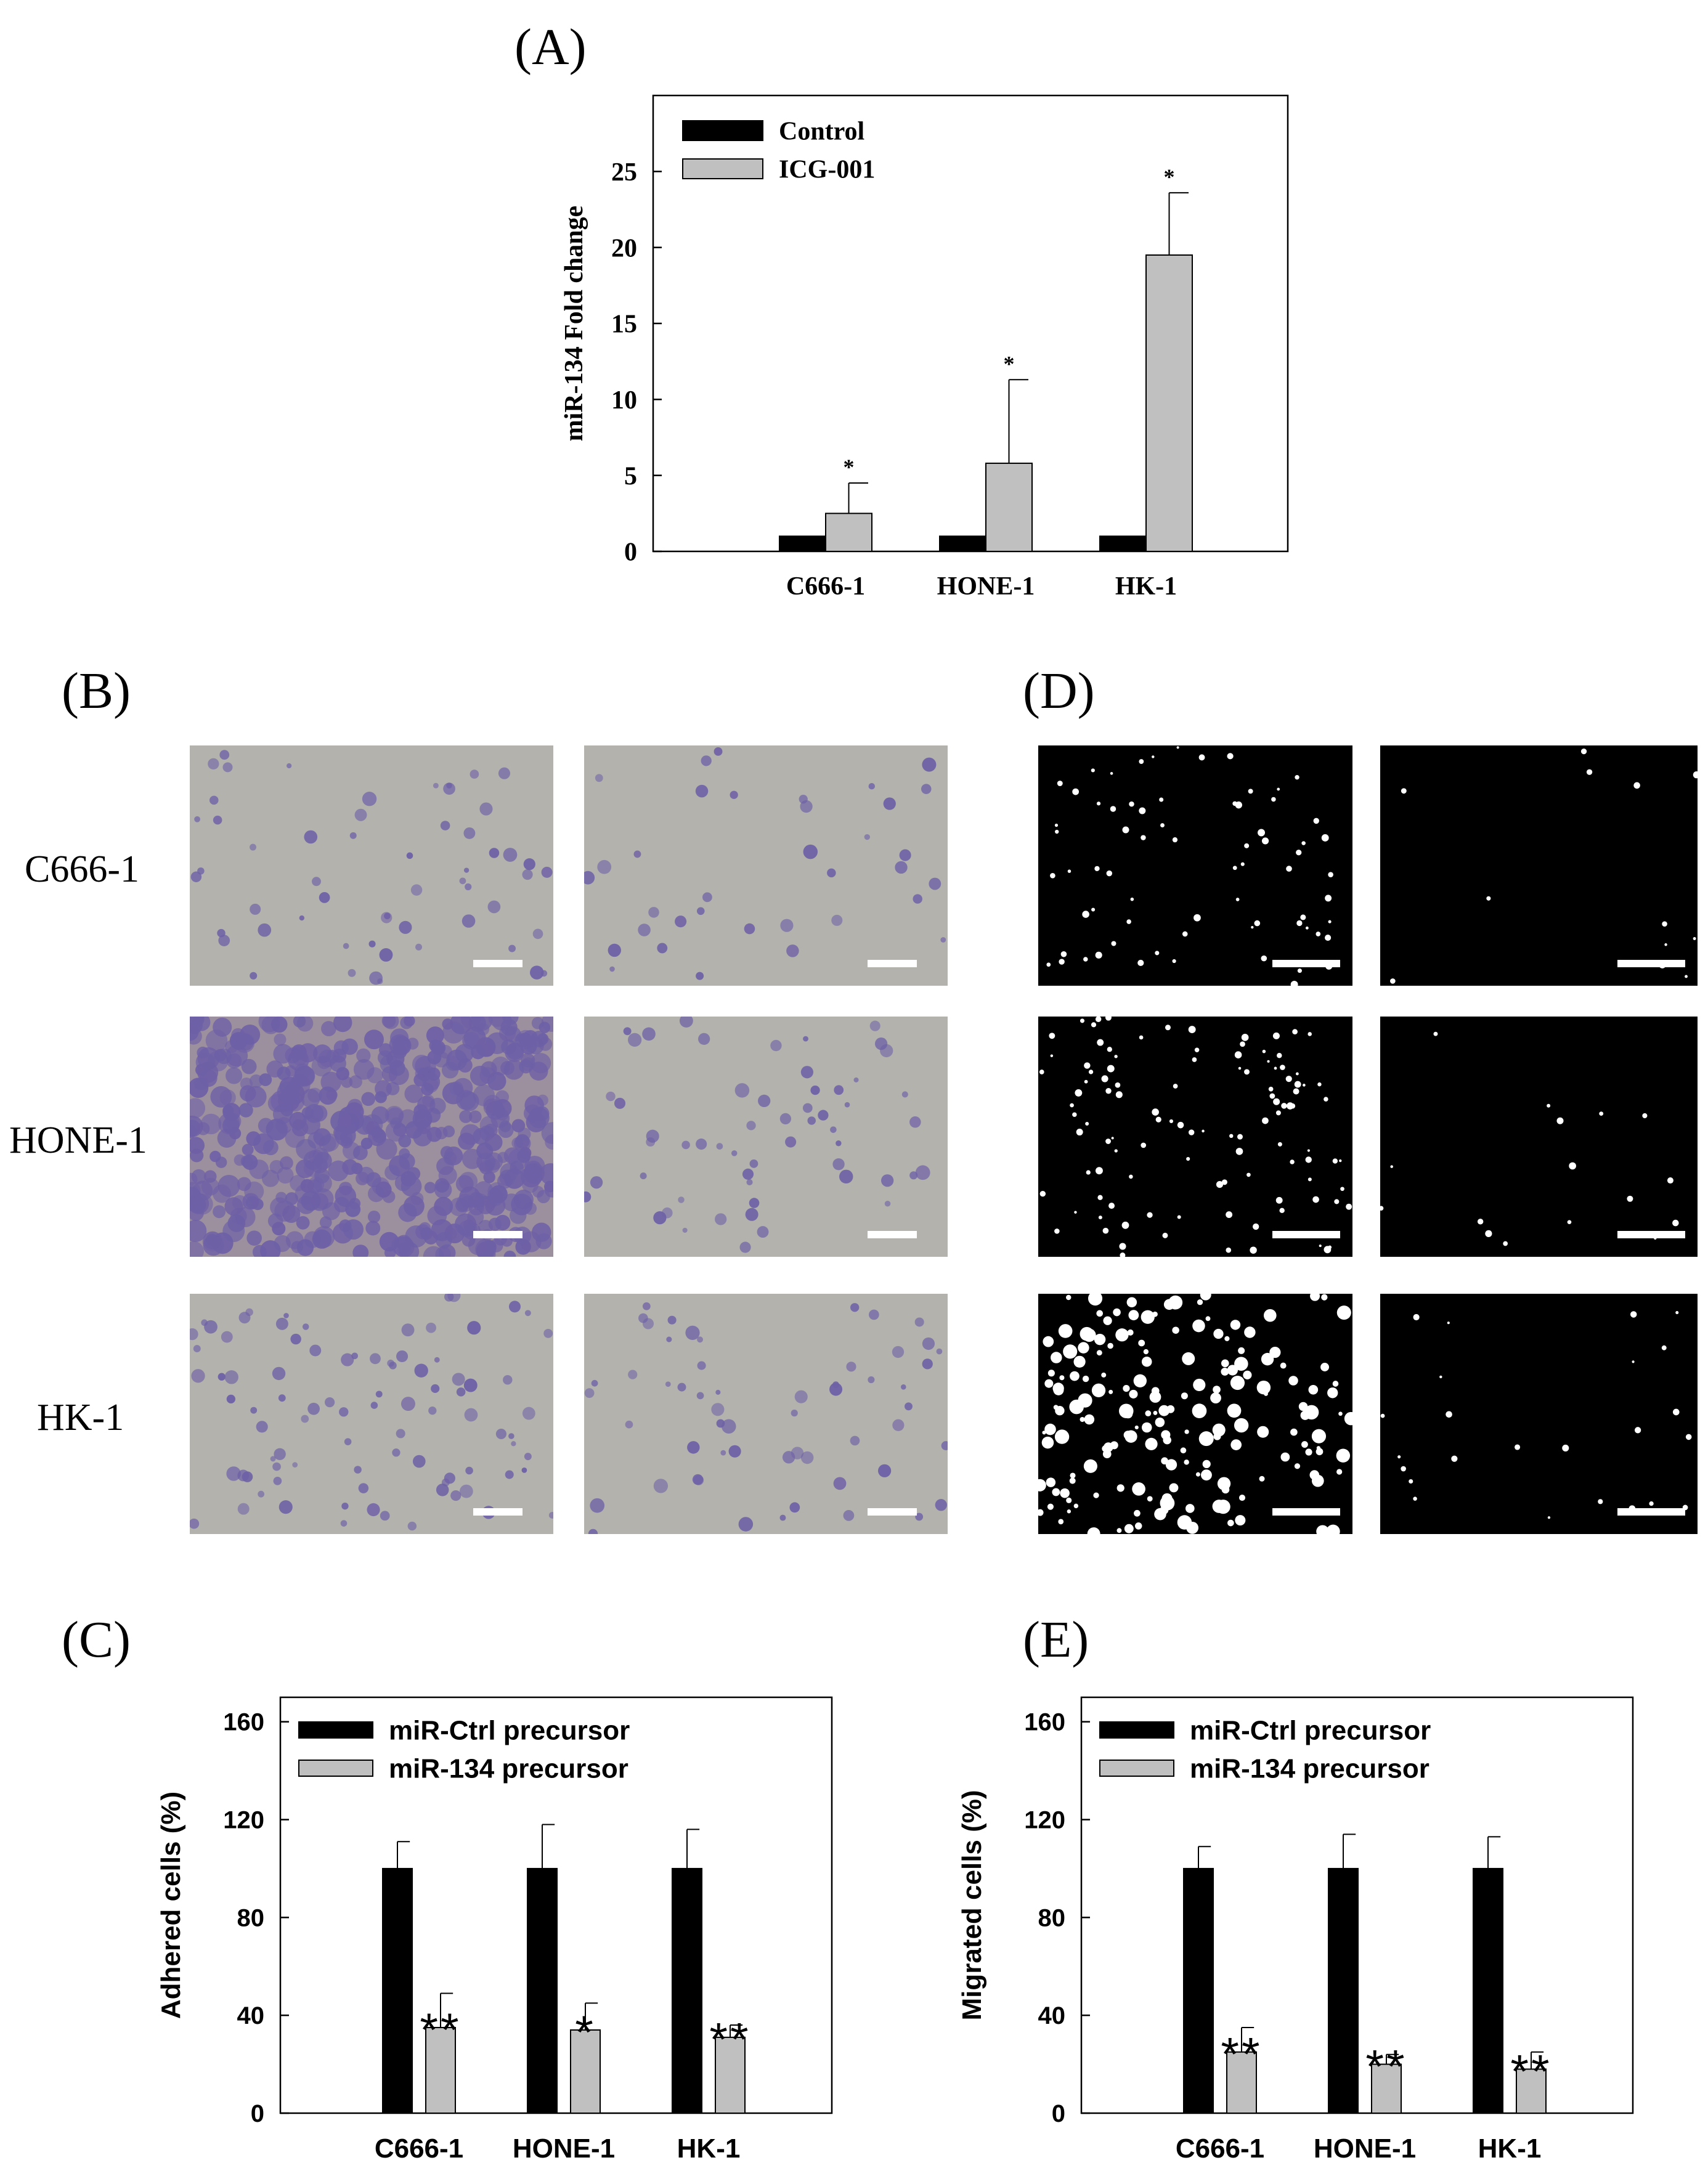 The height and width of the screenshot is (2176, 1708). I want to click on chart-c-xtick-c666-1: C666-1, so click(419, 2148).